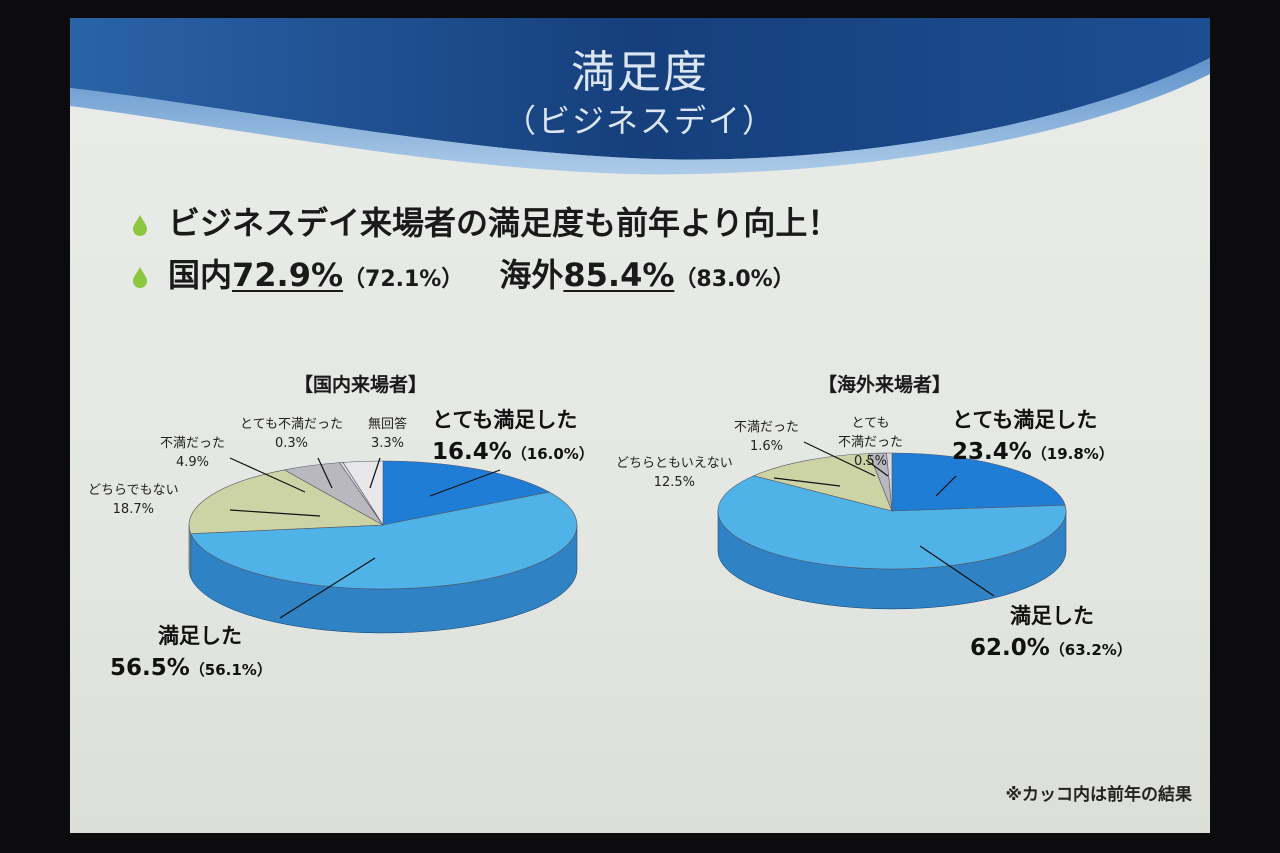  I want to click on overseas-dissatisfied-label: 不満だった 1.6%, so click(766, 437).